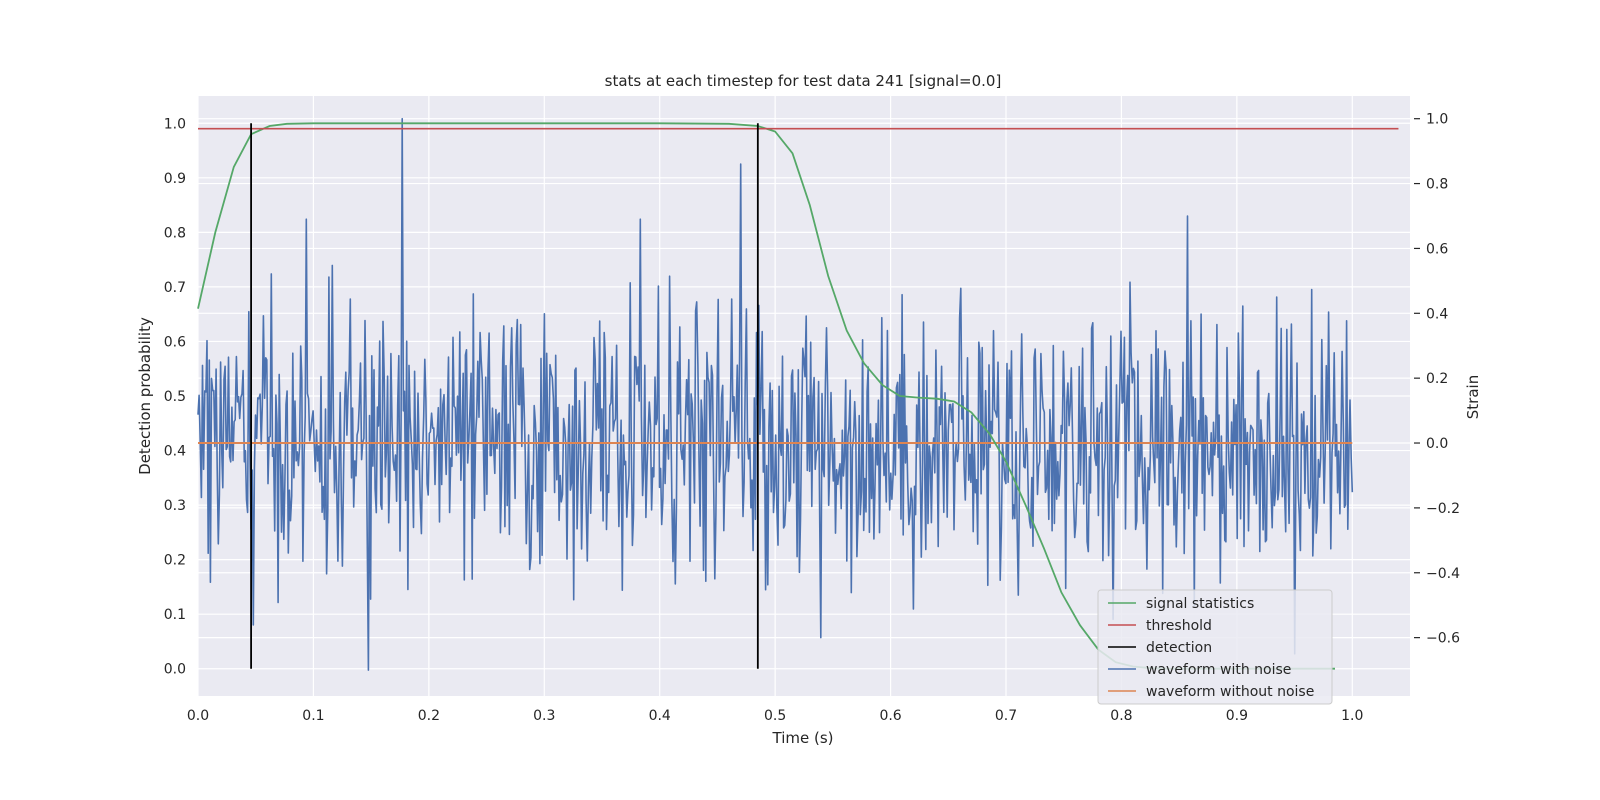  What do you see at coordinates (1218, 670) in the screenshot?
I see `legend-label-waveform-with-noise: waveform with noise` at bounding box center [1218, 670].